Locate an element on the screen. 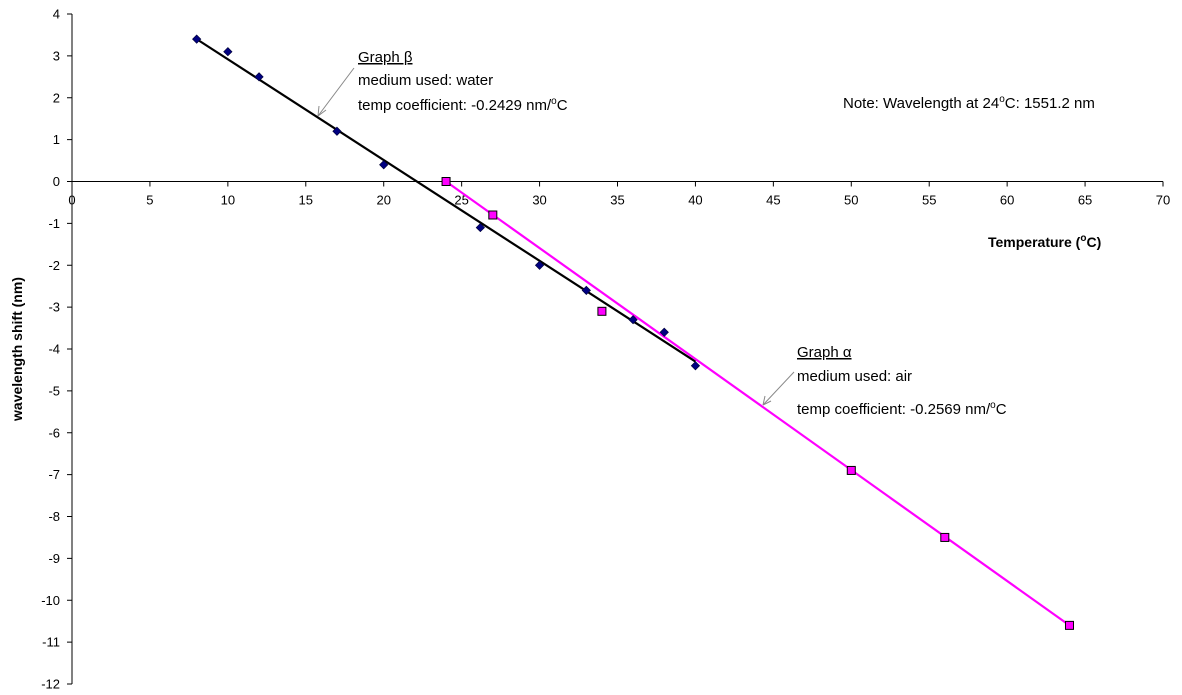 The image size is (1182, 695). x-tick-label: 60 is located at coordinates (1007, 200).